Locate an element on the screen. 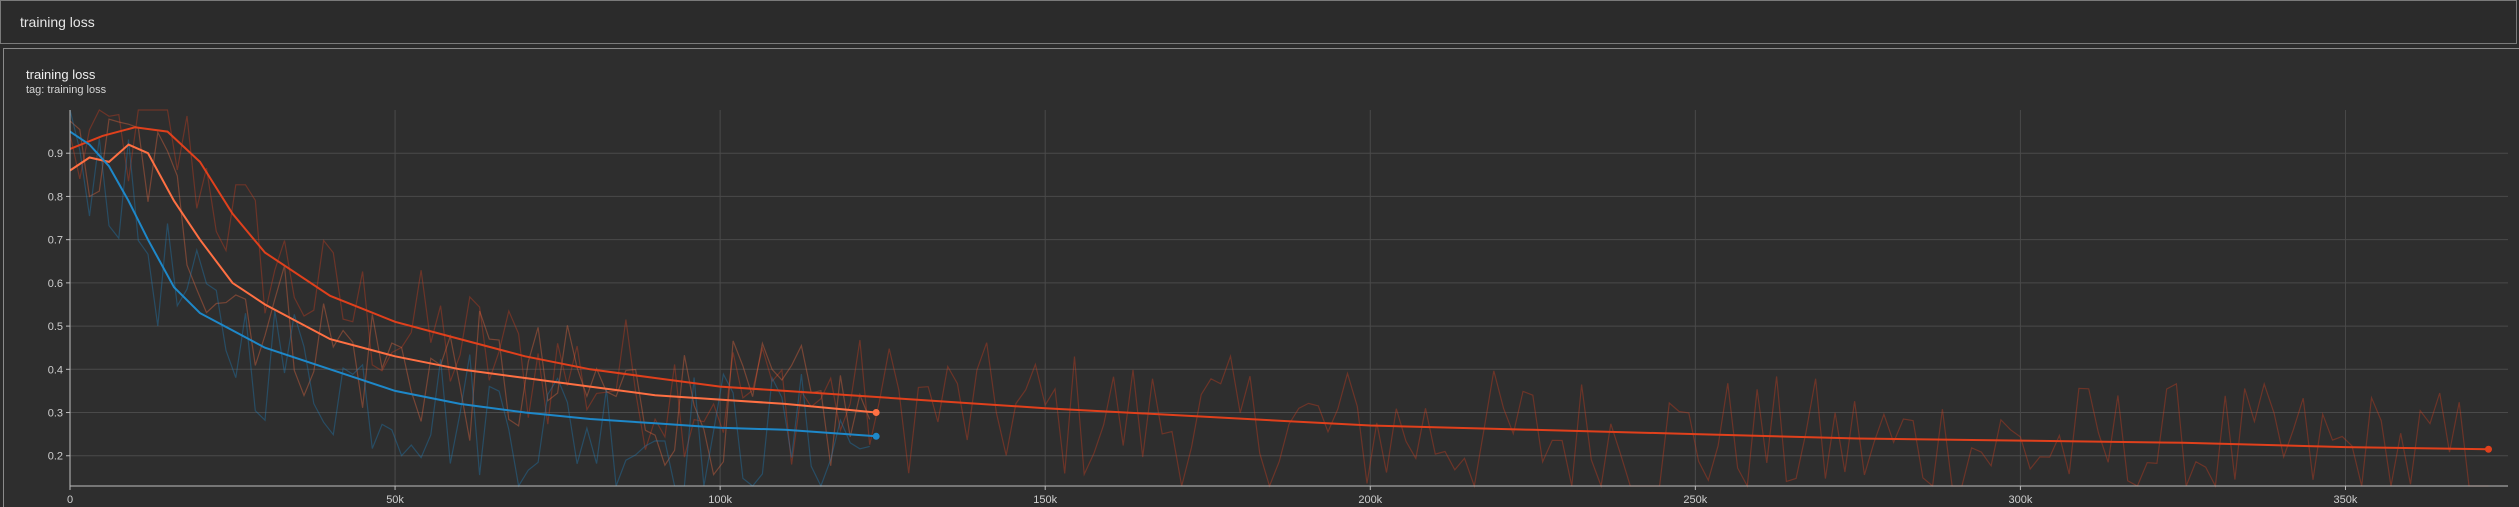  x-tick-label: 0 is located at coordinates (70, 500).